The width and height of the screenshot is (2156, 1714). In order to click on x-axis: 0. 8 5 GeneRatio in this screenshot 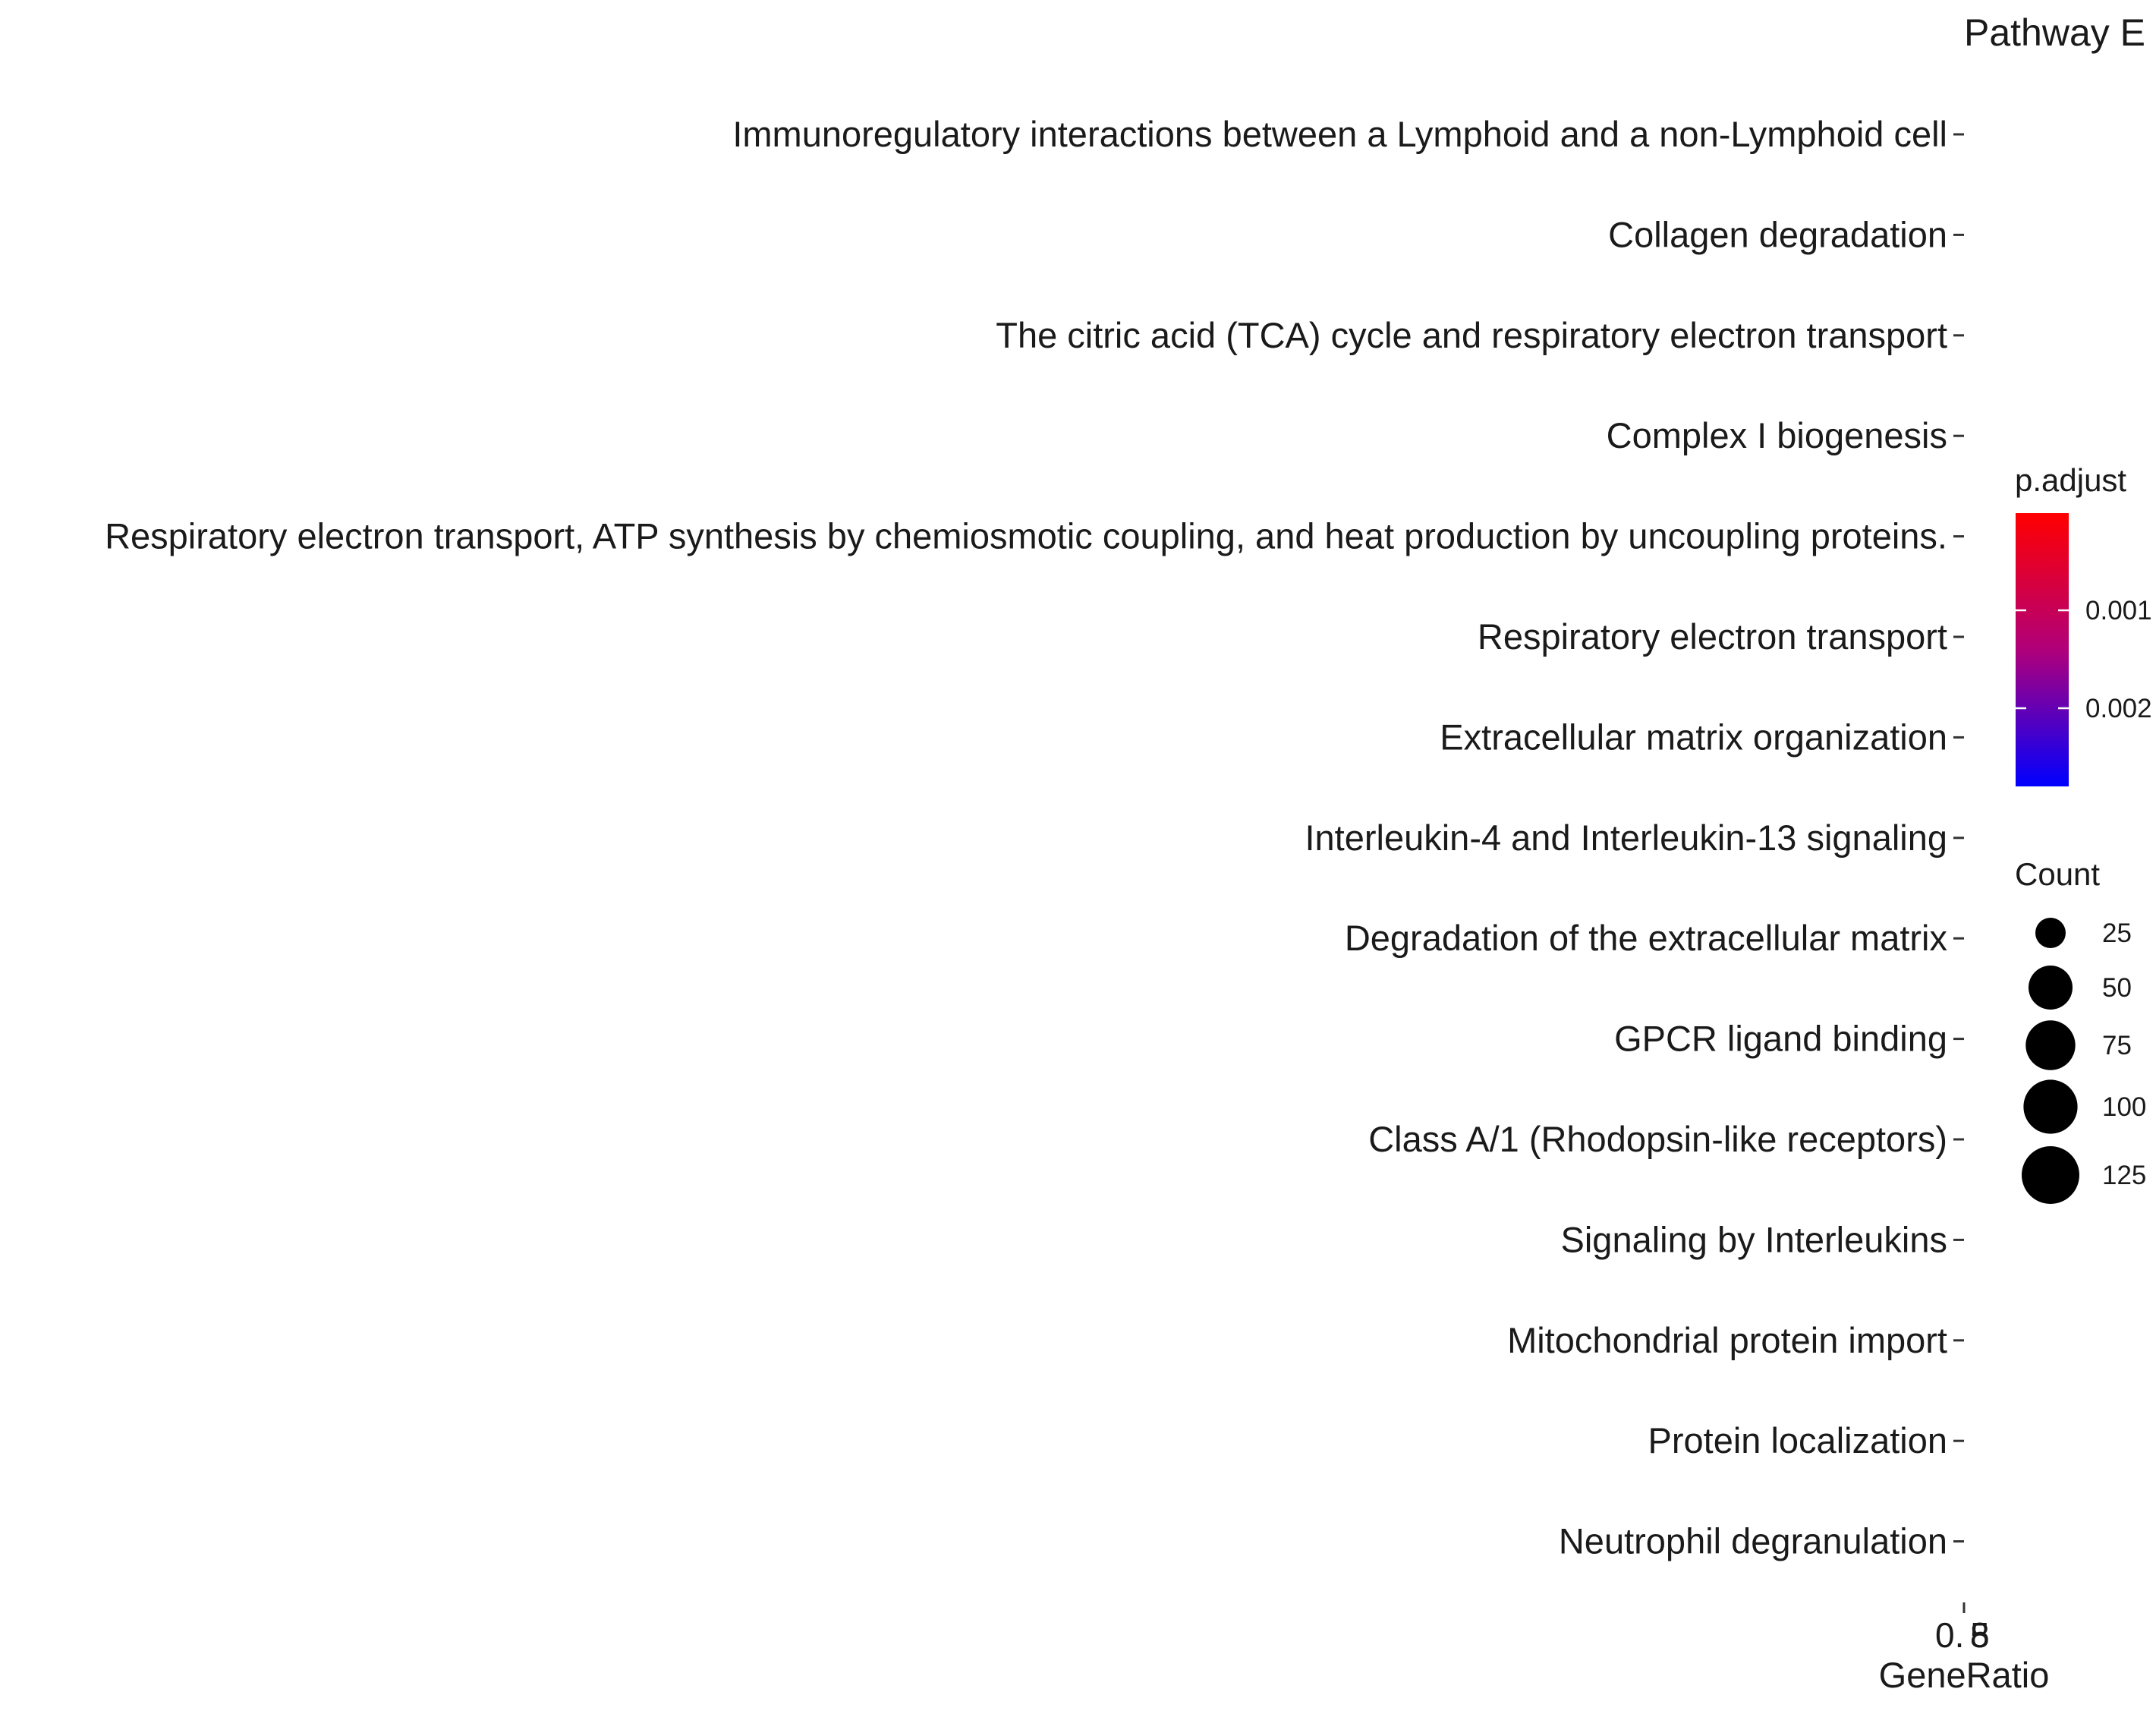, I will do `click(1964, 1649)`.